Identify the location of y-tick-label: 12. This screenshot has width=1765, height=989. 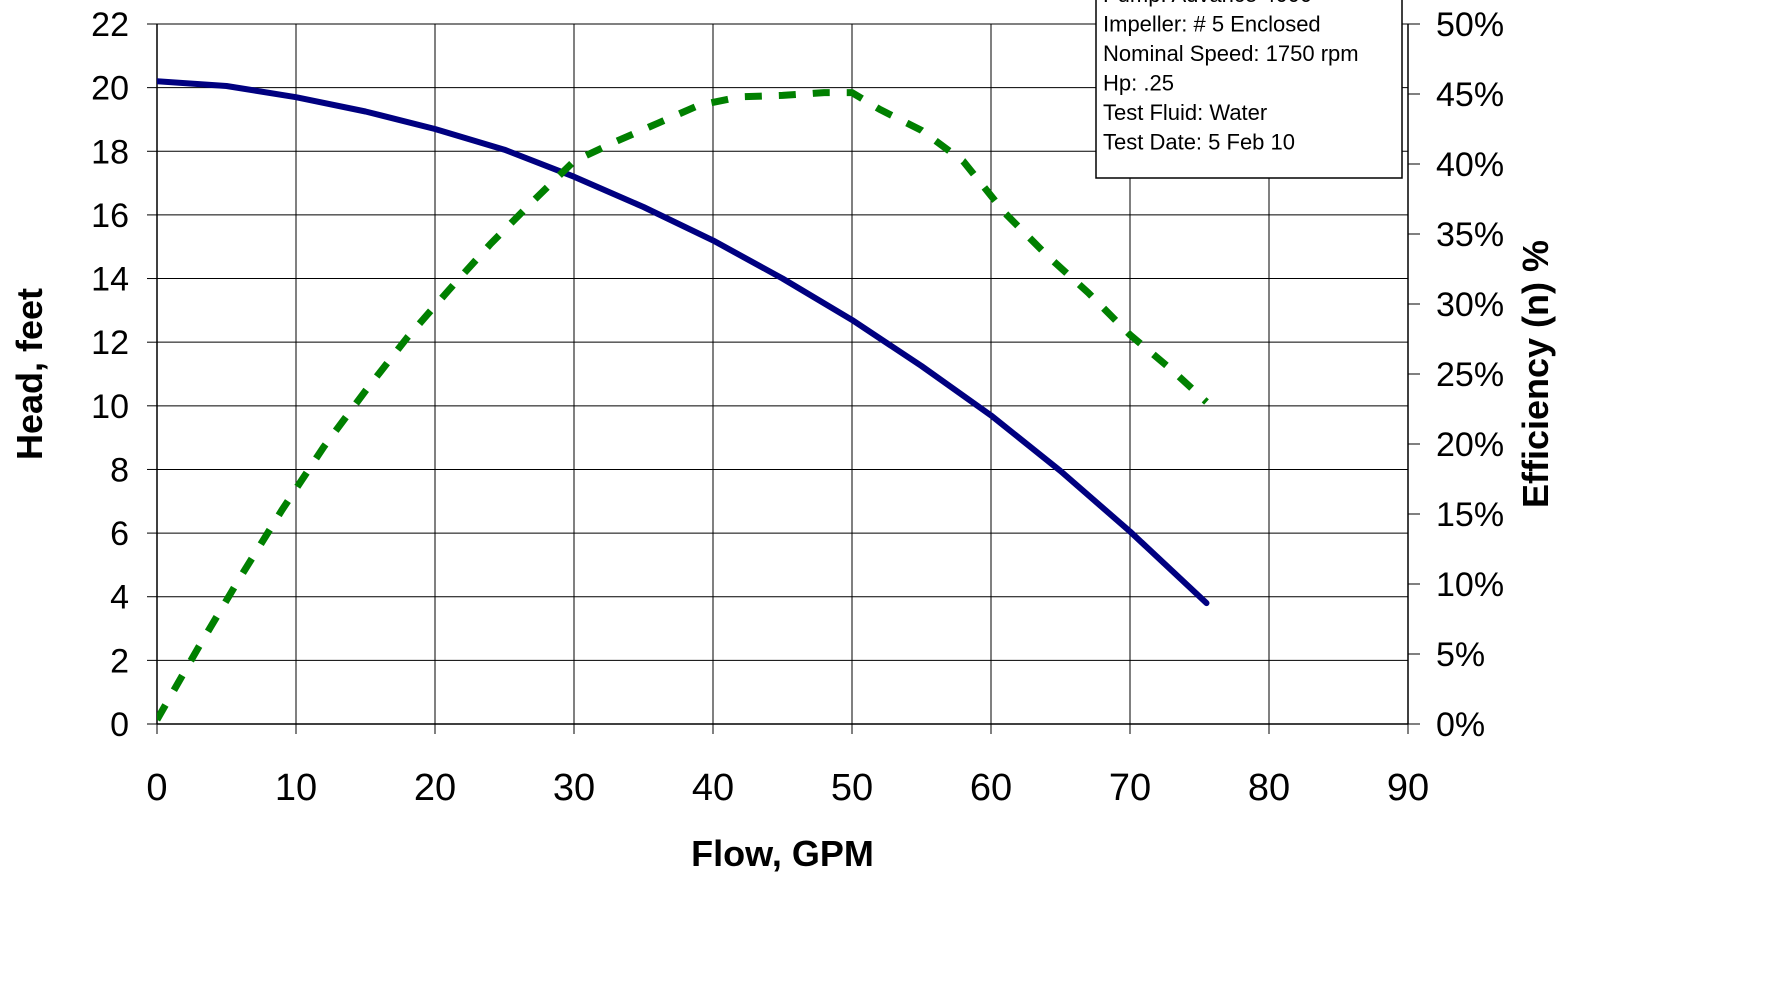
(110, 343).